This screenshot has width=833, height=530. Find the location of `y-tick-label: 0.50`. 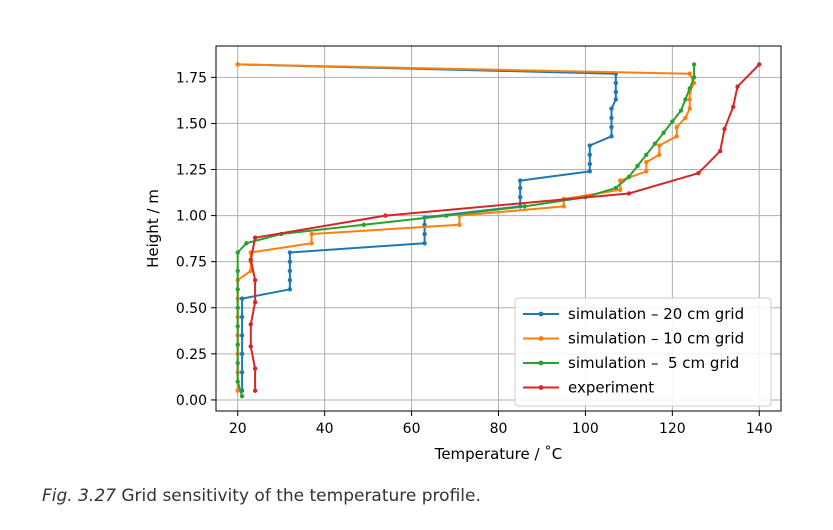

y-tick-label: 0.50 is located at coordinates (191, 309).